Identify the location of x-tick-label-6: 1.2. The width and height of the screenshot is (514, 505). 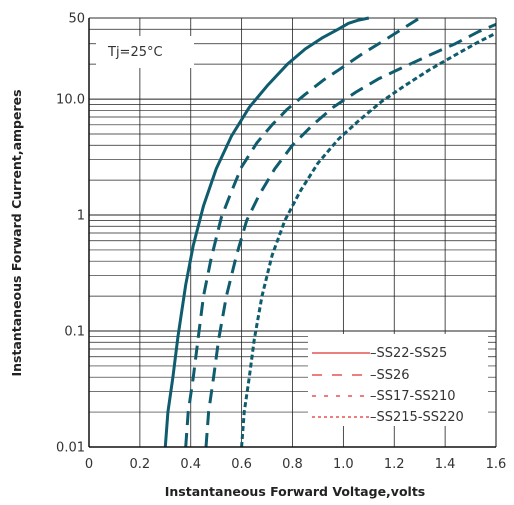
(394, 464).